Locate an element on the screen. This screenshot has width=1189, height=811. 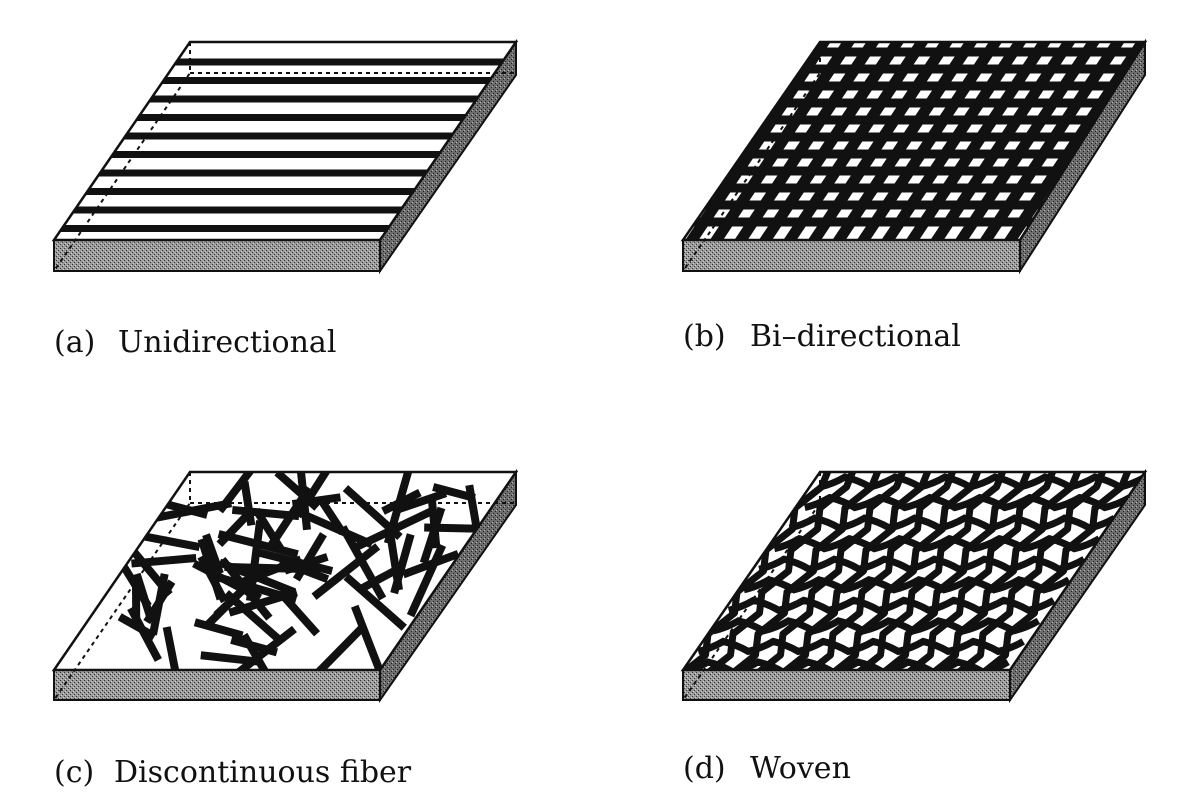
fiber-pattern is located at coordinates (914, 571).